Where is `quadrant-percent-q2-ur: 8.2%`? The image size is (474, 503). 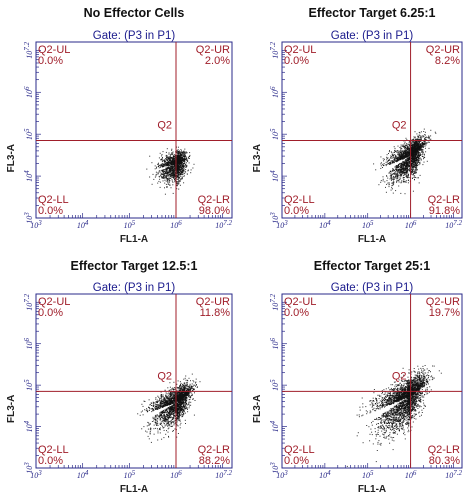 quadrant-percent-q2-ur: 8.2% is located at coordinates (447, 61).